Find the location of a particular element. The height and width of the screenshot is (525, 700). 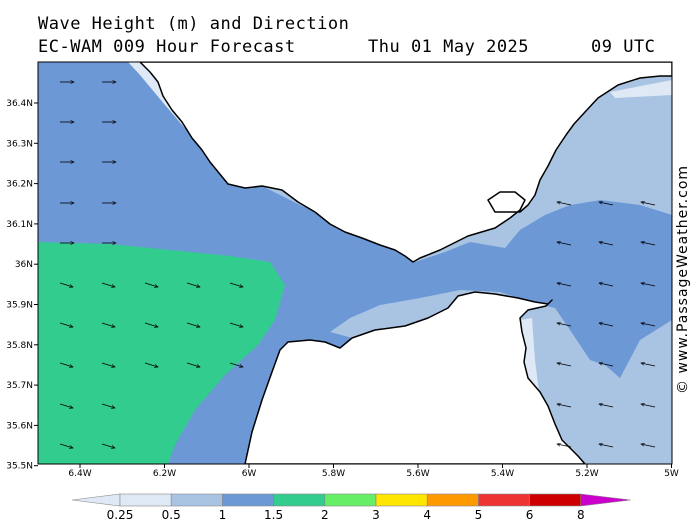

lat-label: 35.8N is located at coordinates (19, 346).